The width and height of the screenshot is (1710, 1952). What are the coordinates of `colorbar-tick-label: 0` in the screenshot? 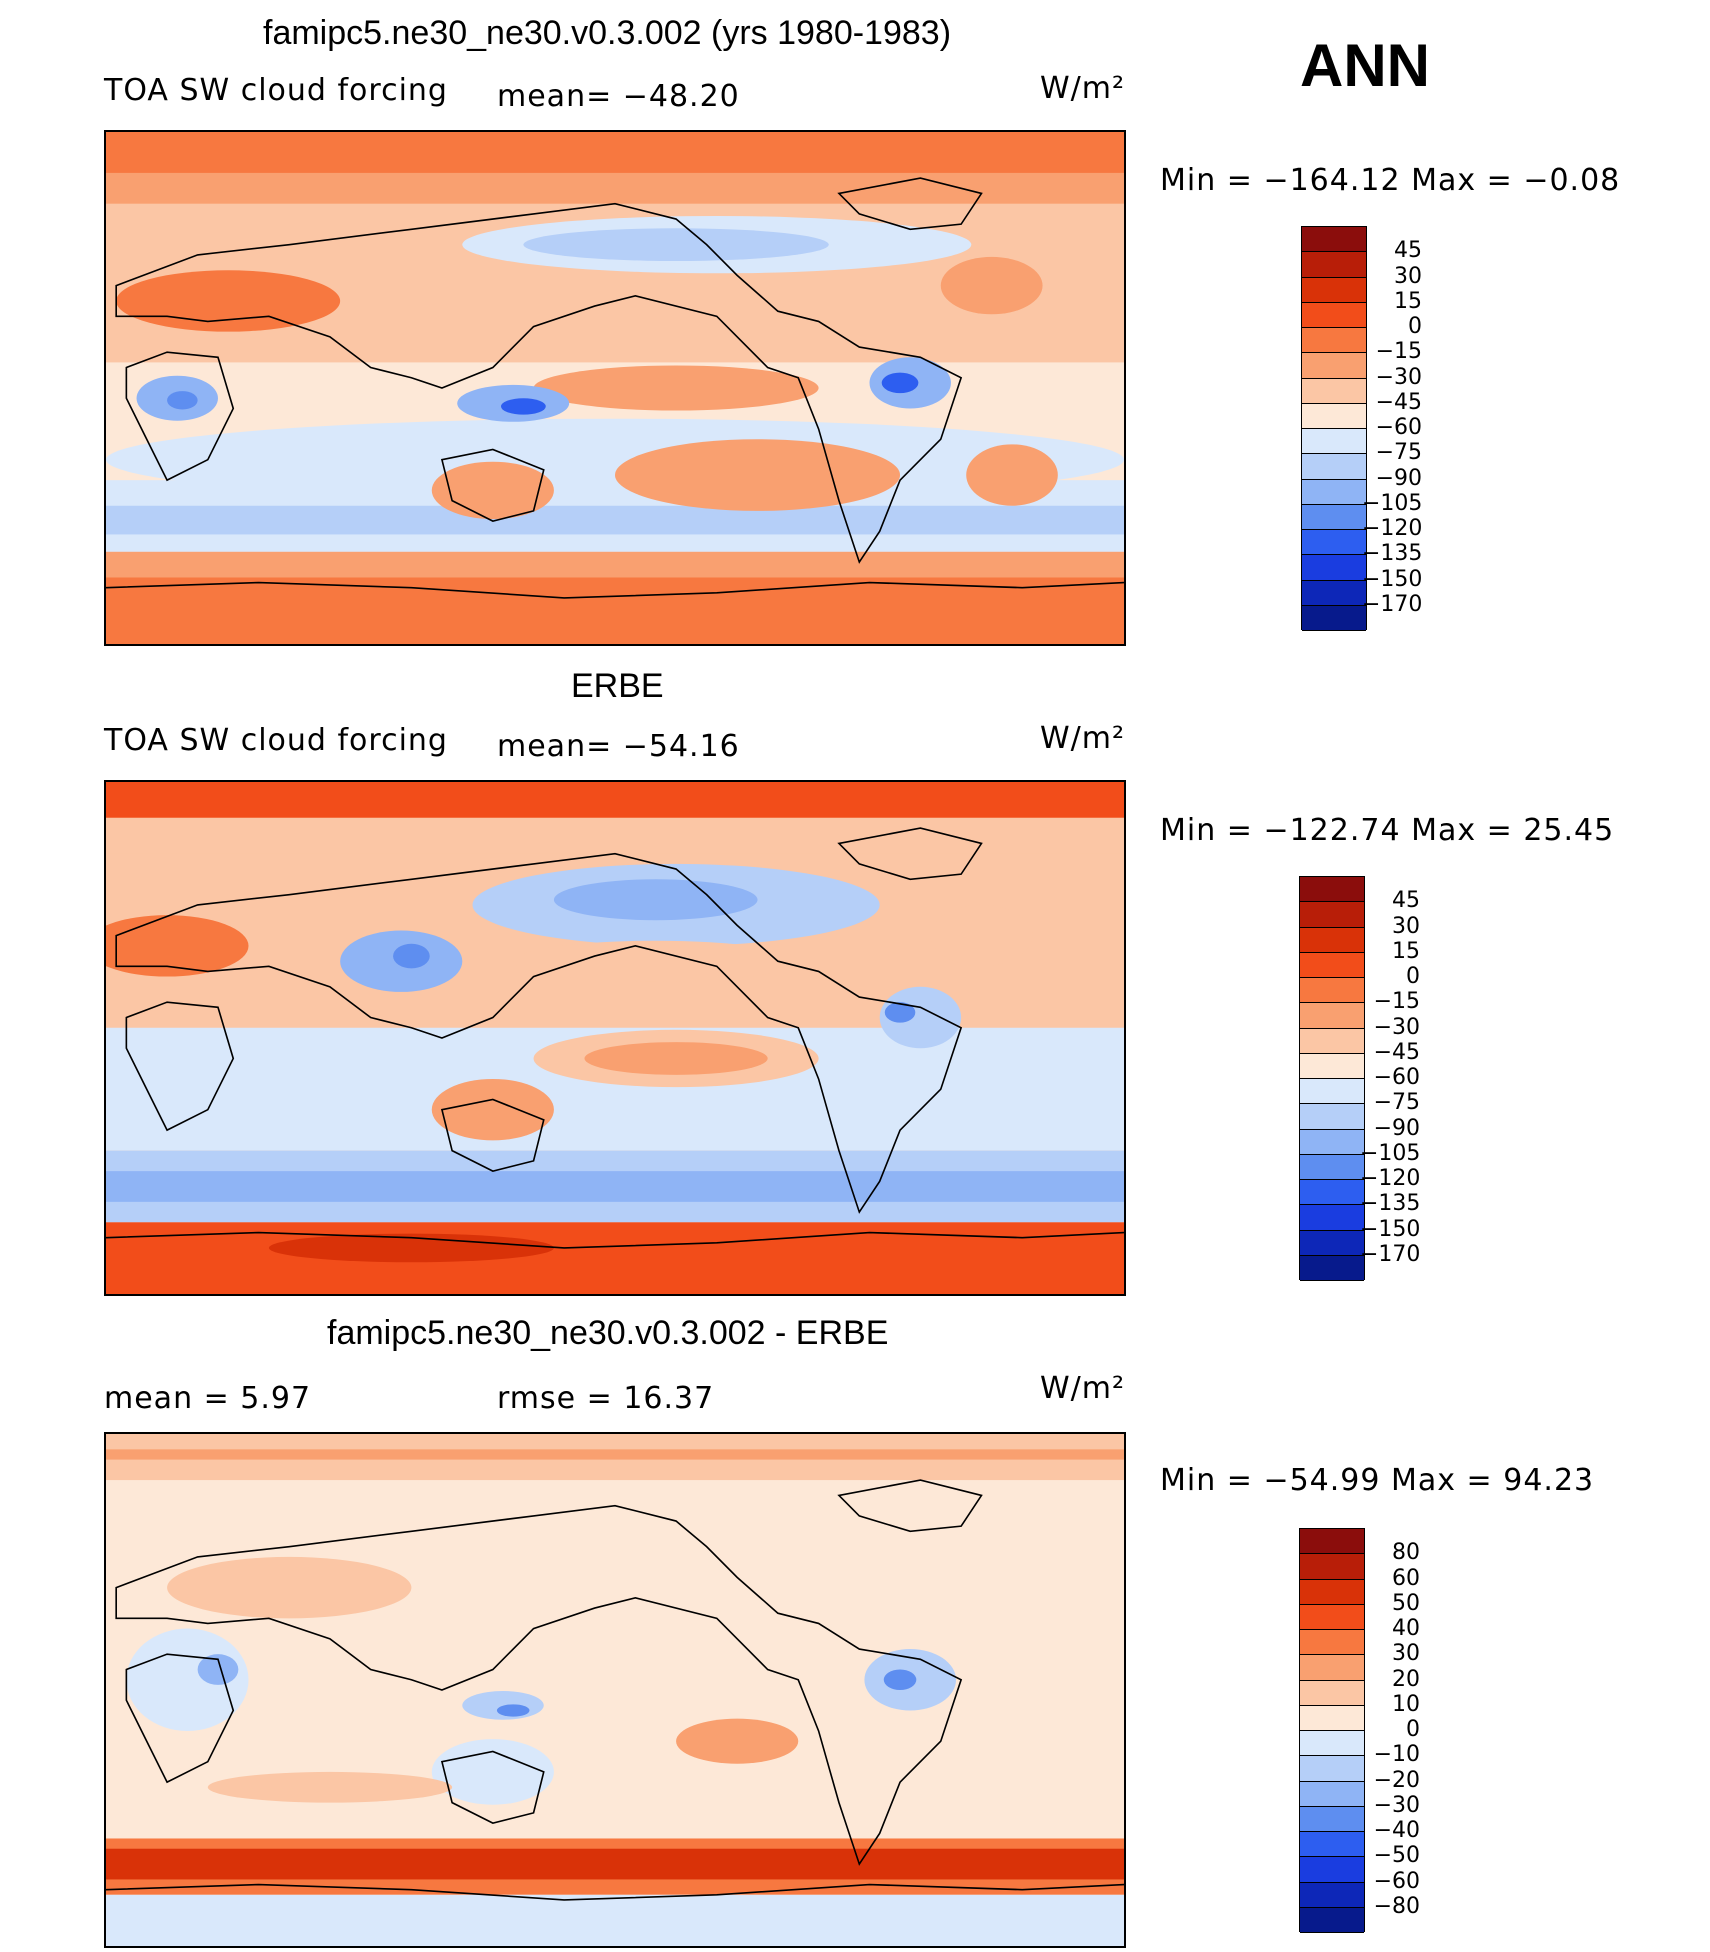 It's located at (1413, 1729).